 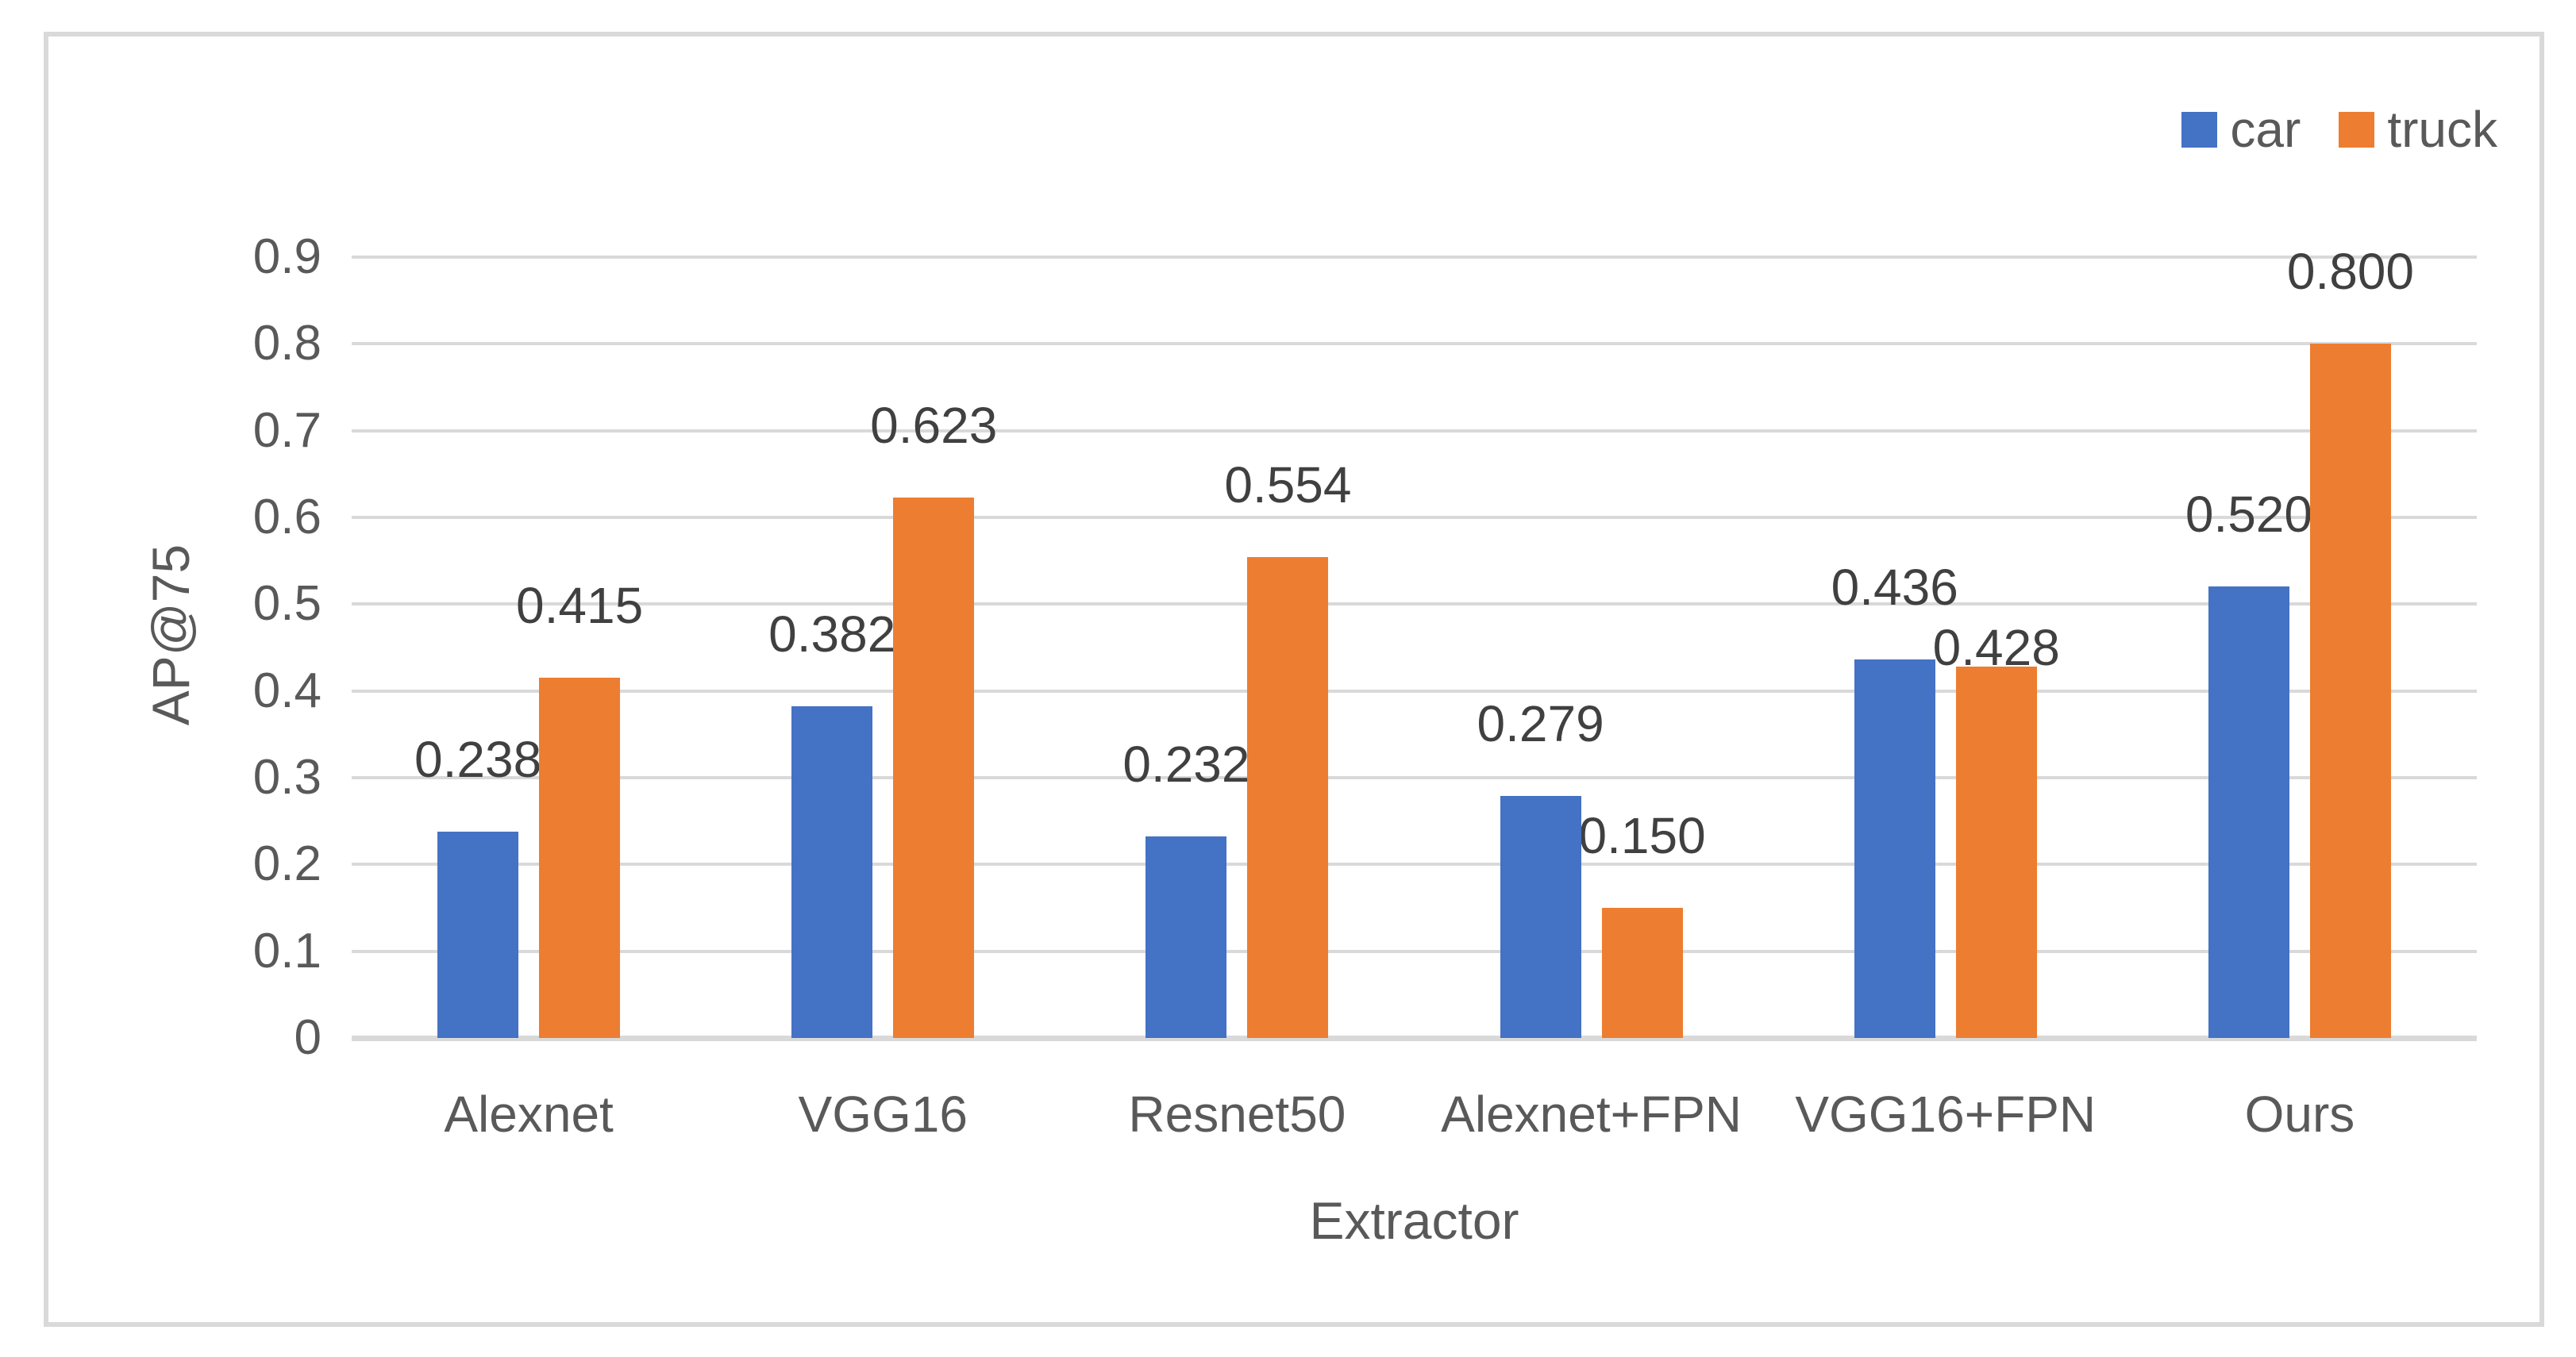 What do you see at coordinates (832, 872) in the screenshot?
I see `bar-car-vgg16` at bounding box center [832, 872].